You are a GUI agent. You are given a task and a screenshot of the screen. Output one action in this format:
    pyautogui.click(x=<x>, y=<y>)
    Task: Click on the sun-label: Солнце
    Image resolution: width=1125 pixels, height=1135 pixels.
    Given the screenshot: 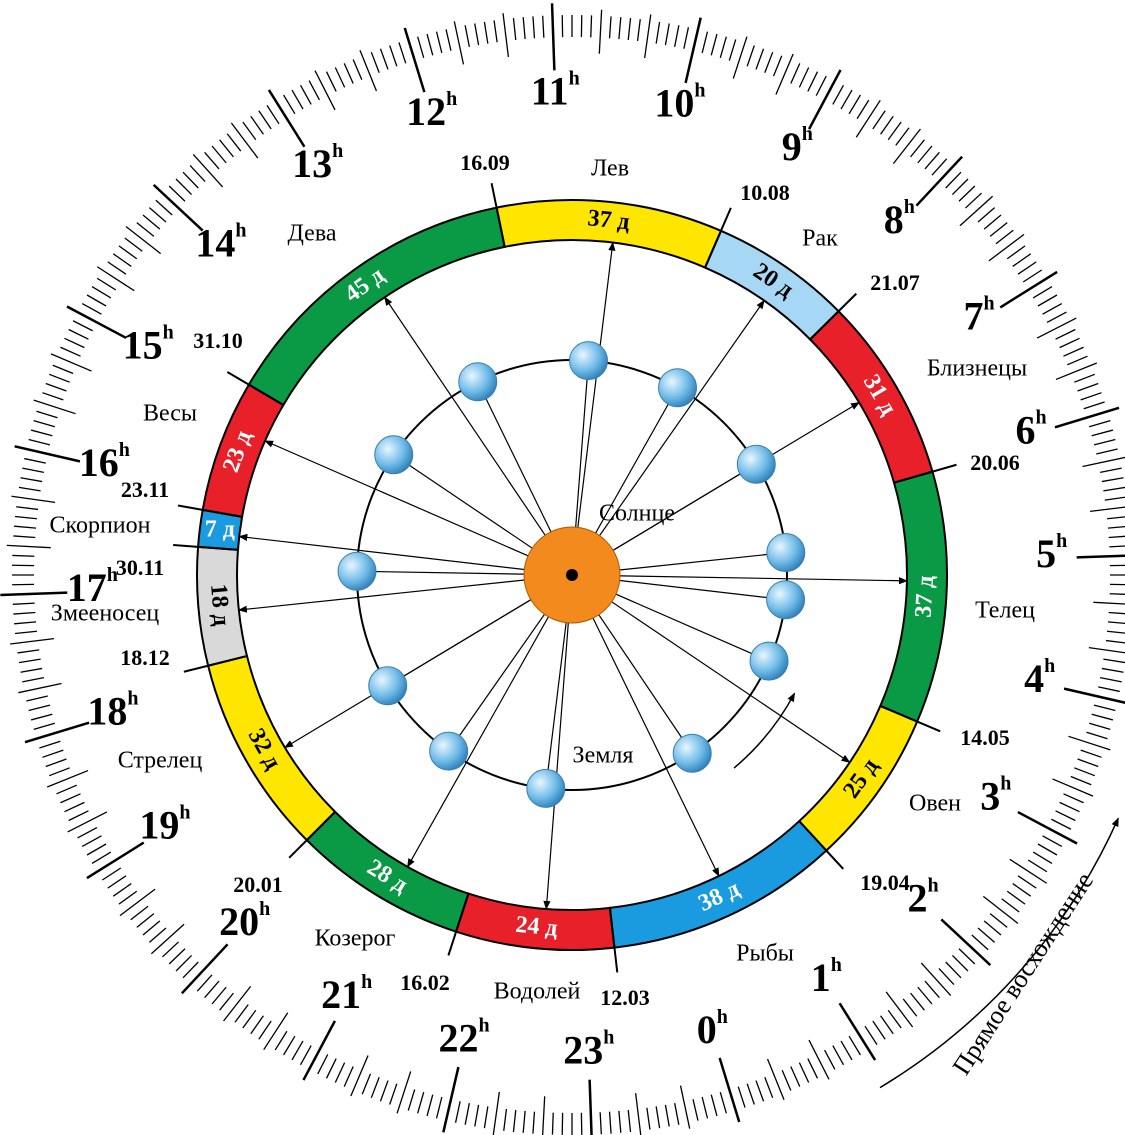 What is the action you would take?
    pyautogui.click(x=637, y=514)
    